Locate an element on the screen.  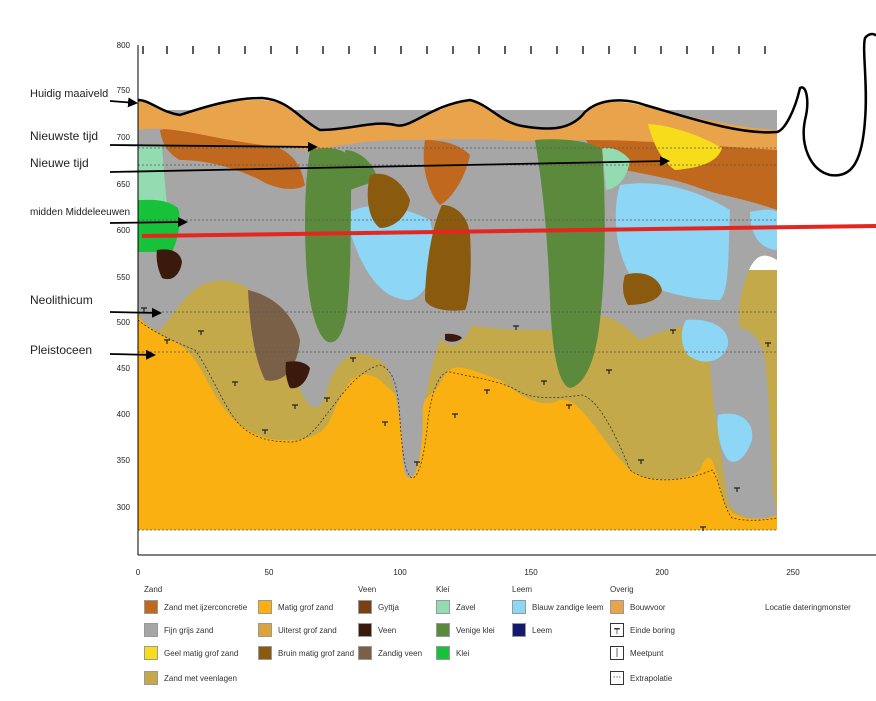
annotation-nieuwe-tijd: Nieuwe tijd is located at coordinates (59, 163).